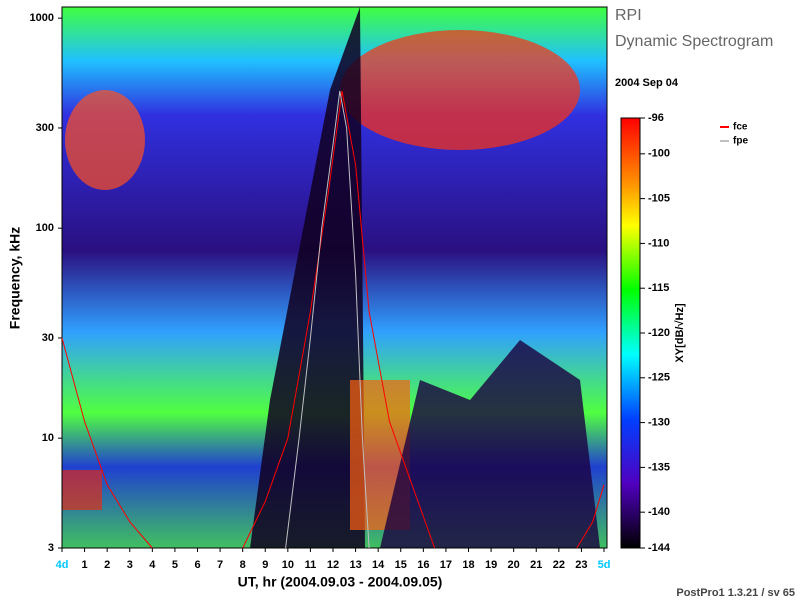 This screenshot has height=605, width=800. Describe the element at coordinates (220, 565) in the screenshot. I see `x-tick-label: 7` at that location.